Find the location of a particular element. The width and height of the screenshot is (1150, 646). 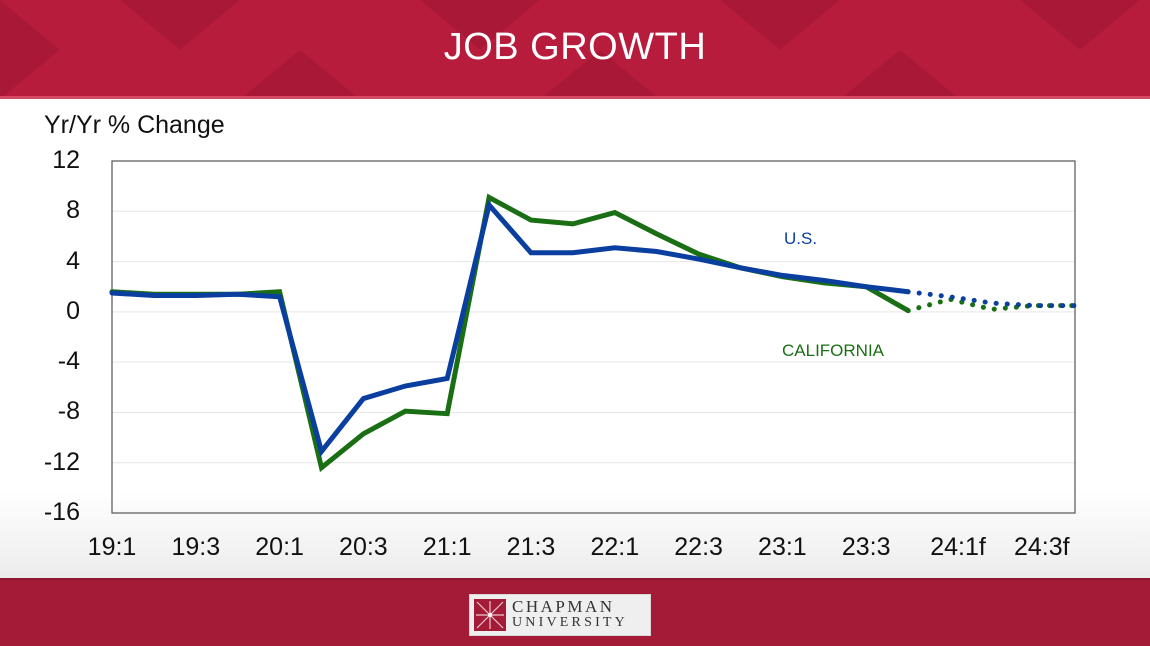

page-title: JOB GROWTH is located at coordinates (575, 47).